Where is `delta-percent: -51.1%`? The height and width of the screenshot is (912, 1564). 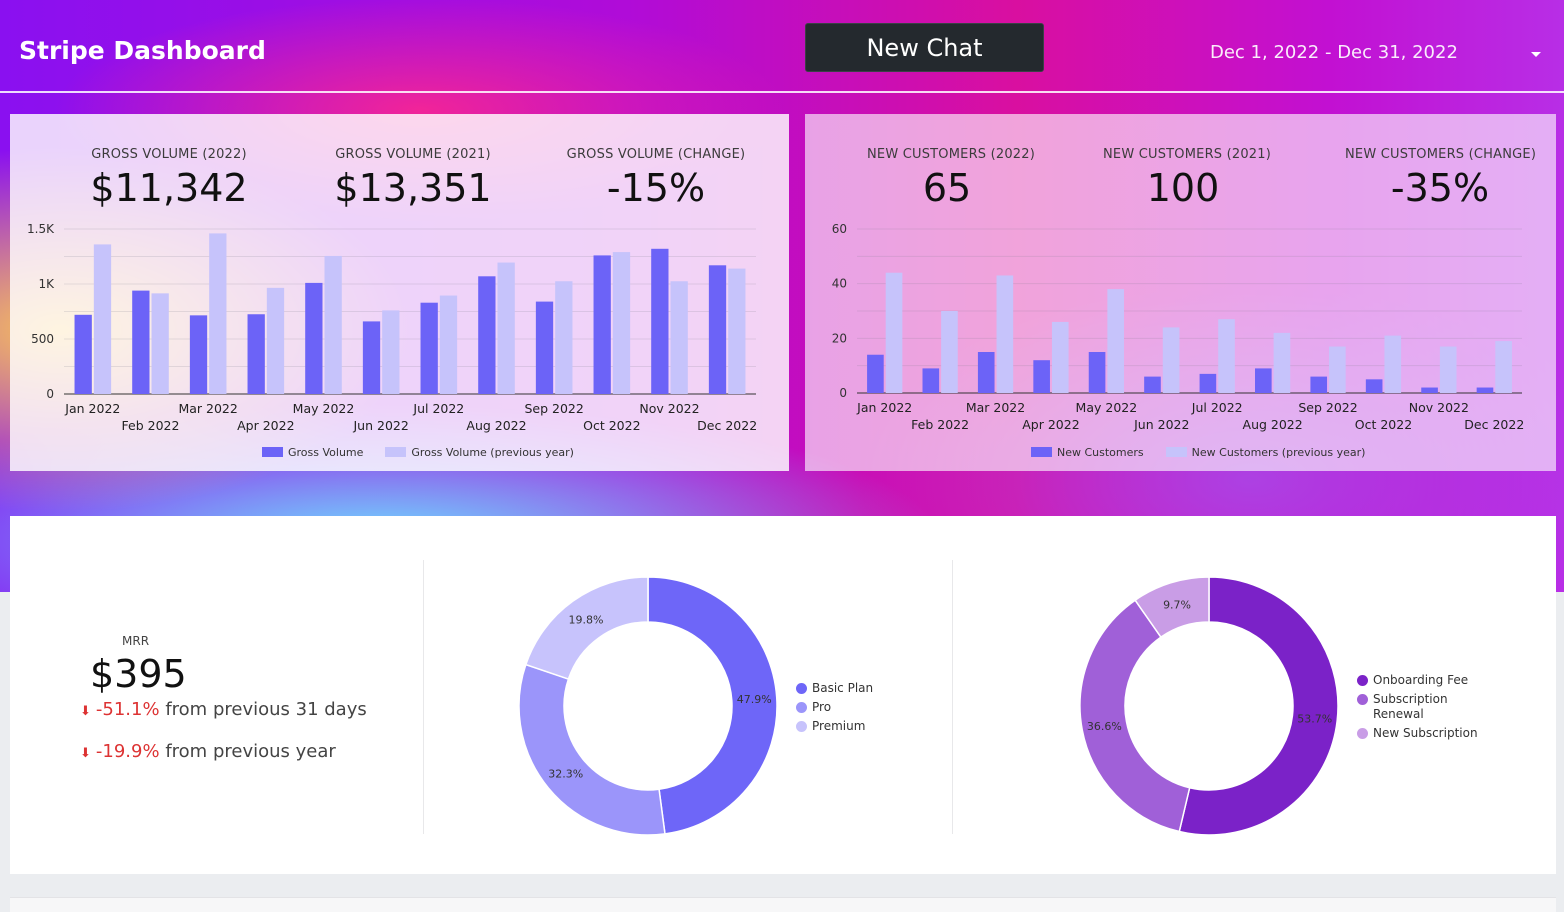 delta-percent: -51.1% is located at coordinates (127, 709).